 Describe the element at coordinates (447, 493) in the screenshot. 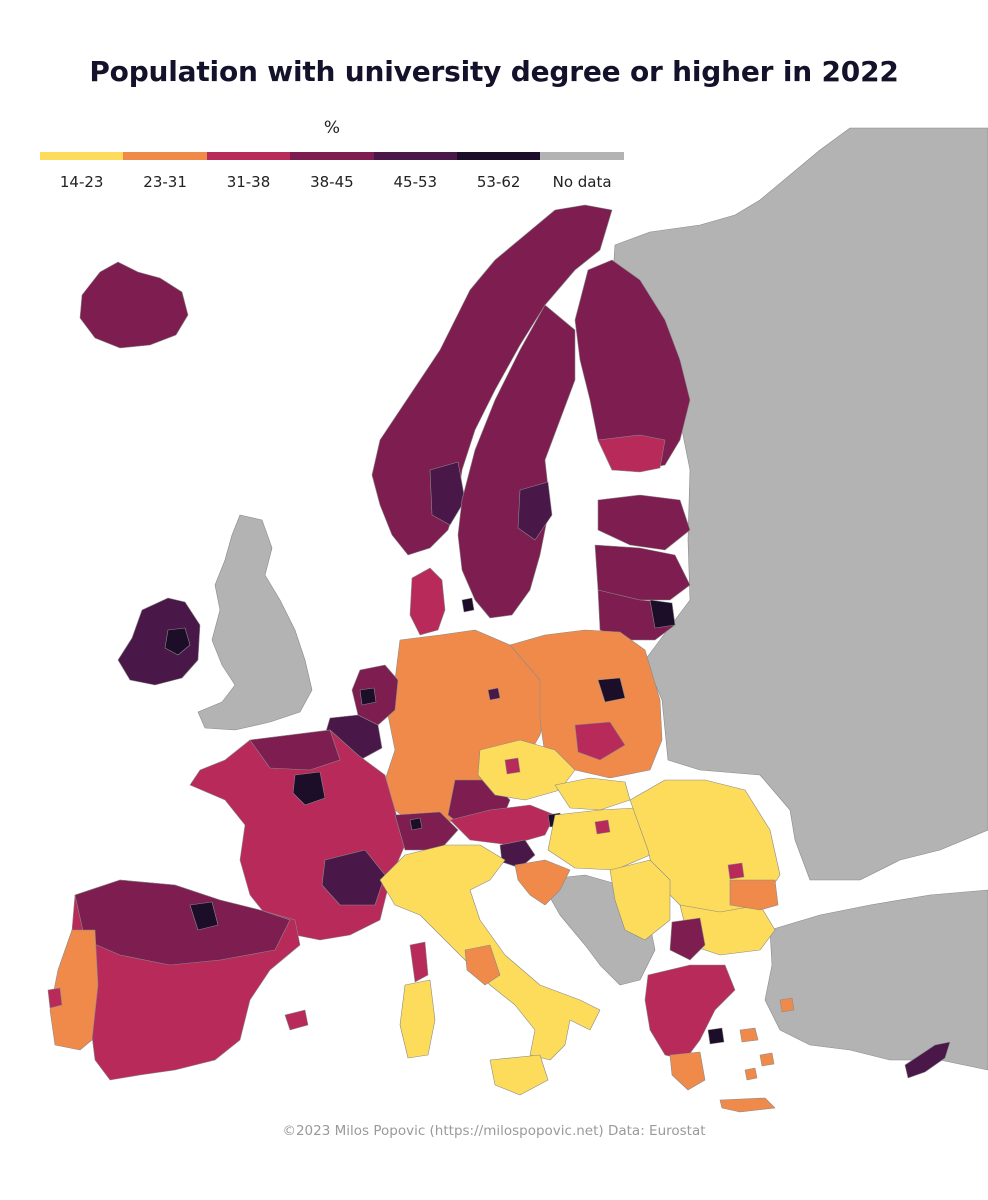

I see `region-oslo` at that location.